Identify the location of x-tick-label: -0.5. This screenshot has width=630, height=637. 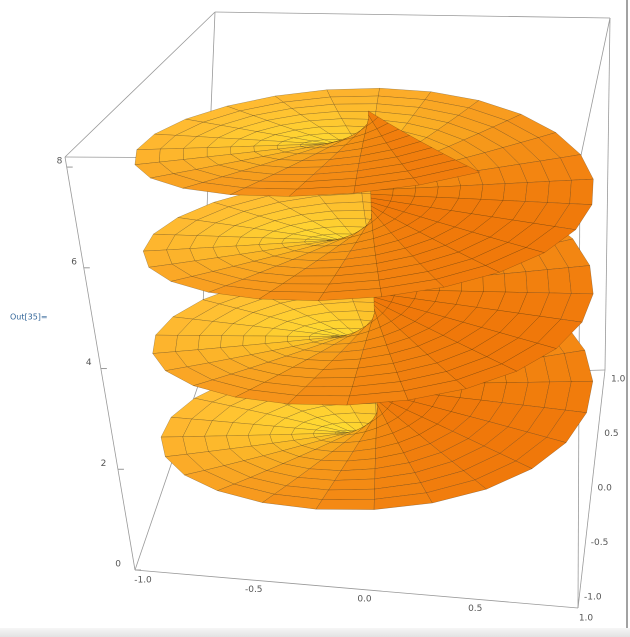
(254, 590).